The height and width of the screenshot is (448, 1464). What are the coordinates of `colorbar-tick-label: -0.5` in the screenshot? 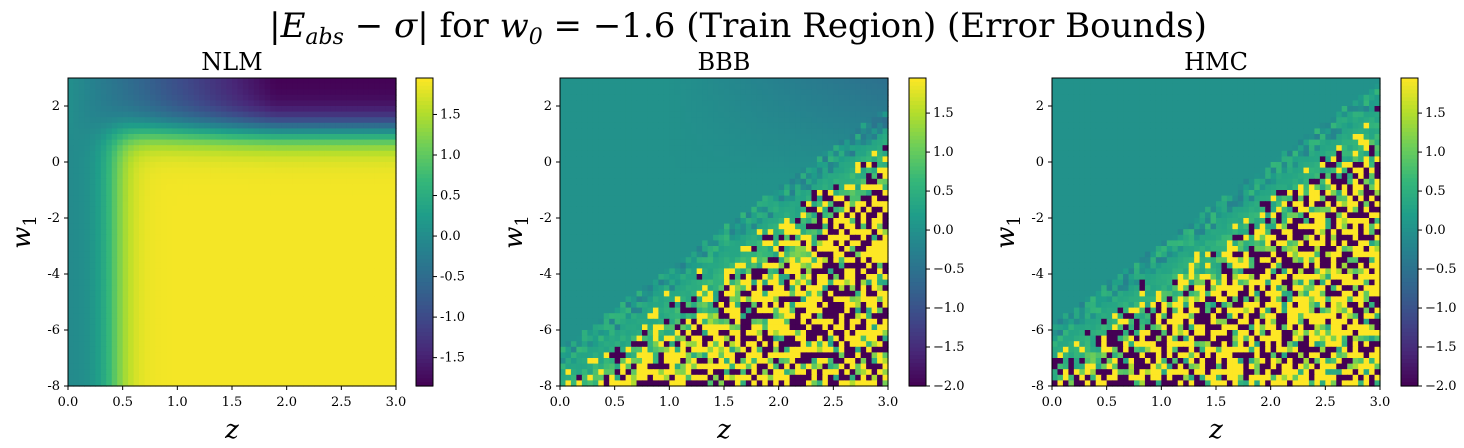 It's located at (452, 277).